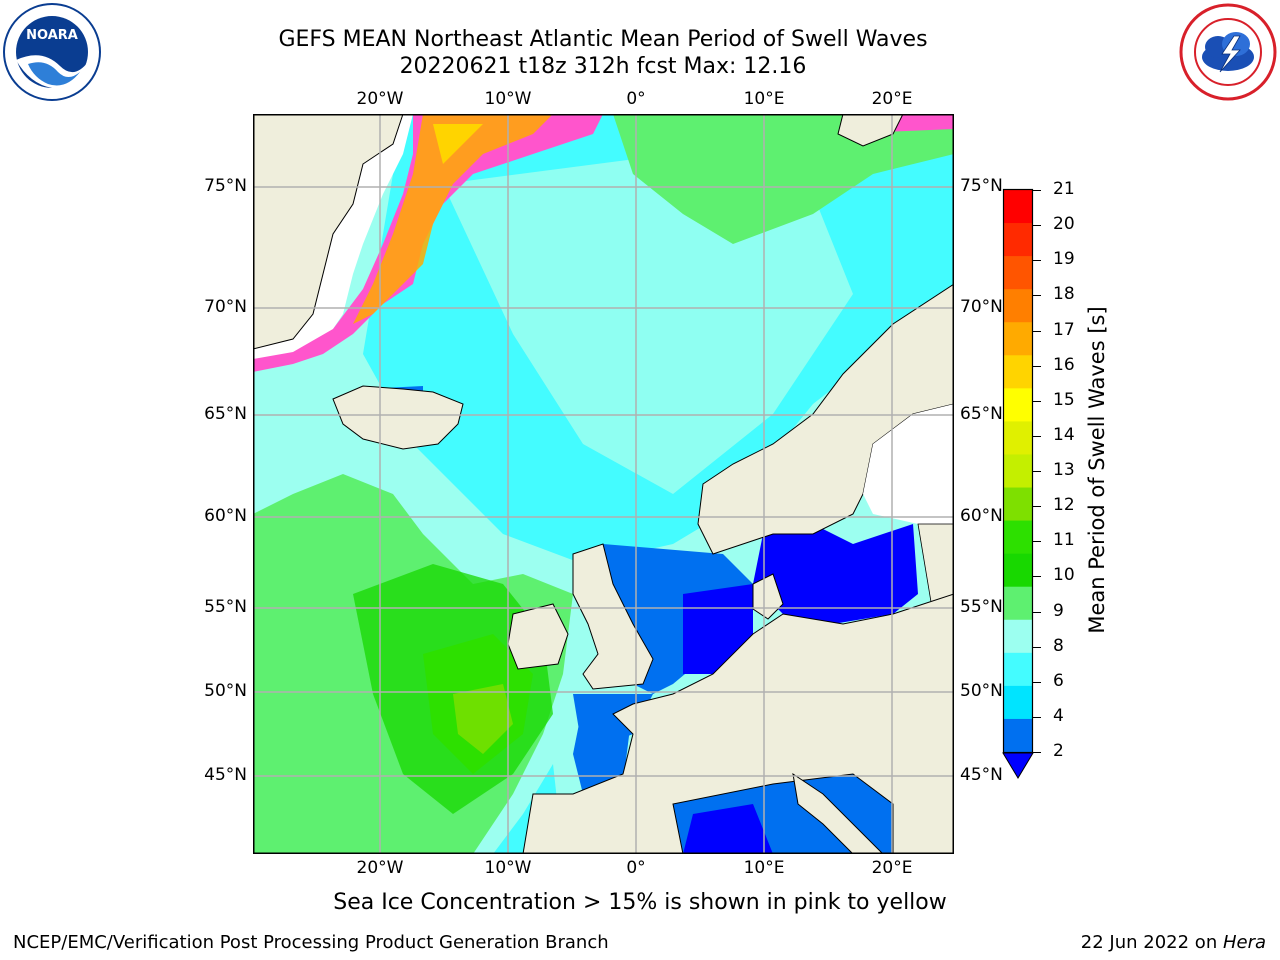 This screenshot has width=1280, height=960. I want to click on lon-label-bottom-1: 10°W, so click(508, 868).